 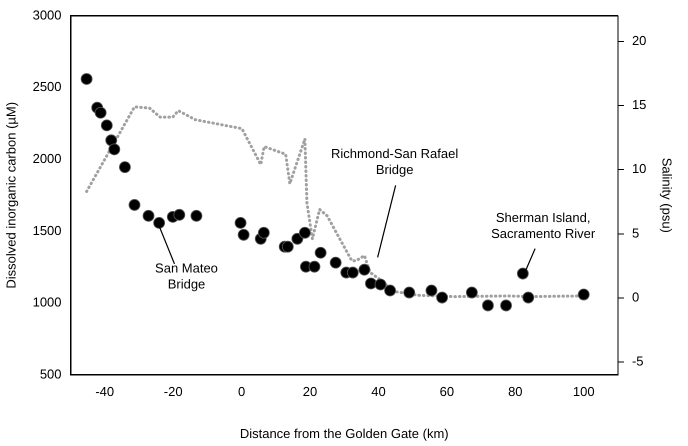 What do you see at coordinates (638, 361) in the screenshot?
I see `y2-tick-label: -5` at bounding box center [638, 361].